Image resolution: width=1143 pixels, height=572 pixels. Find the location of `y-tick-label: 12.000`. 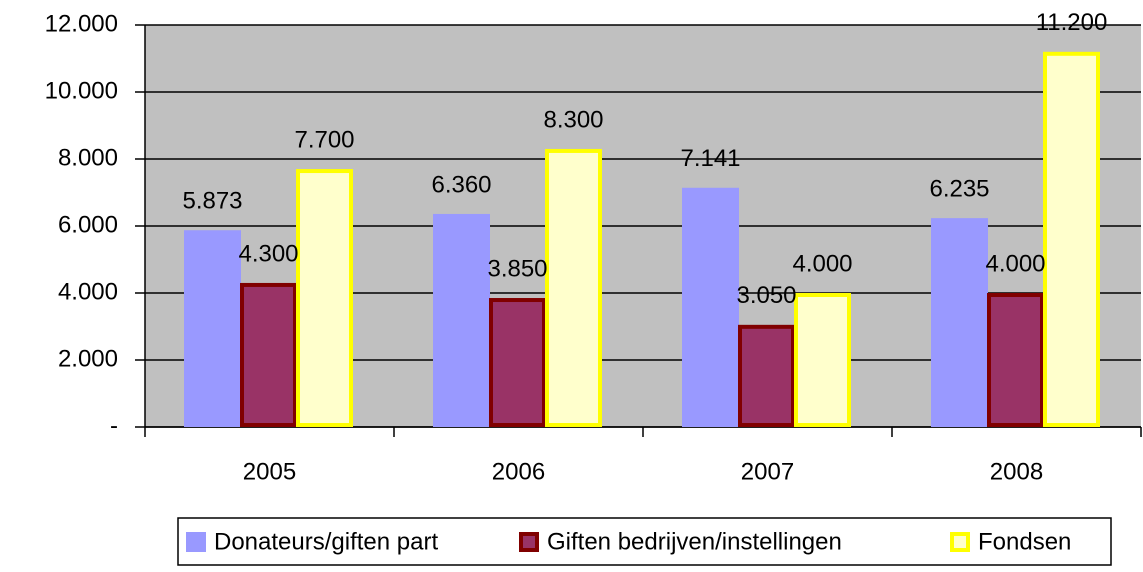

y-tick-label: 12.000 is located at coordinates (81, 23).